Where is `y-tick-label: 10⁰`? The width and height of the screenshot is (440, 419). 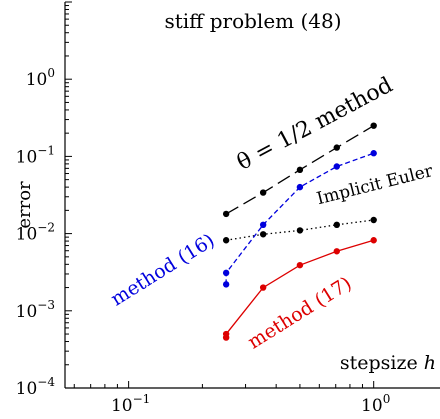 y-tick-label: 10⁰ is located at coordinates (40, 78).